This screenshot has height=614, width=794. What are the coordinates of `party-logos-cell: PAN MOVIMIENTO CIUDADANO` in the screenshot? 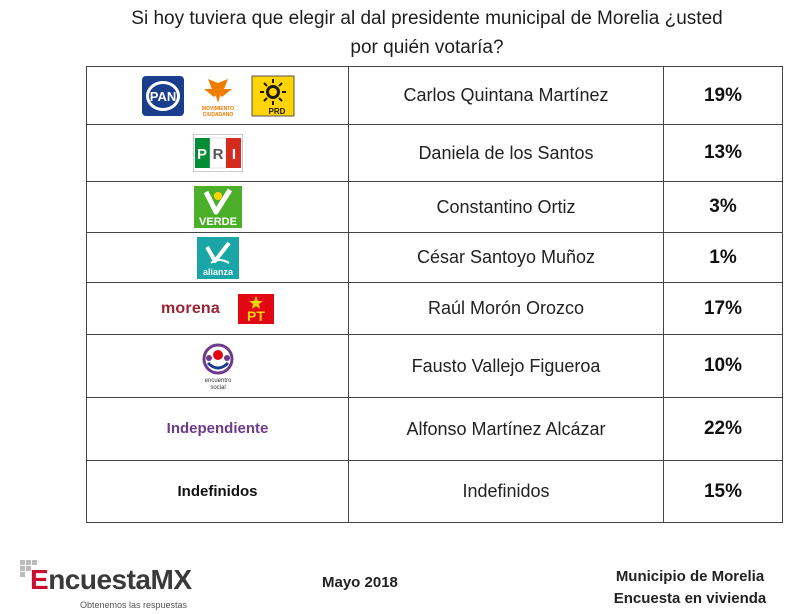 It's located at (217, 95).